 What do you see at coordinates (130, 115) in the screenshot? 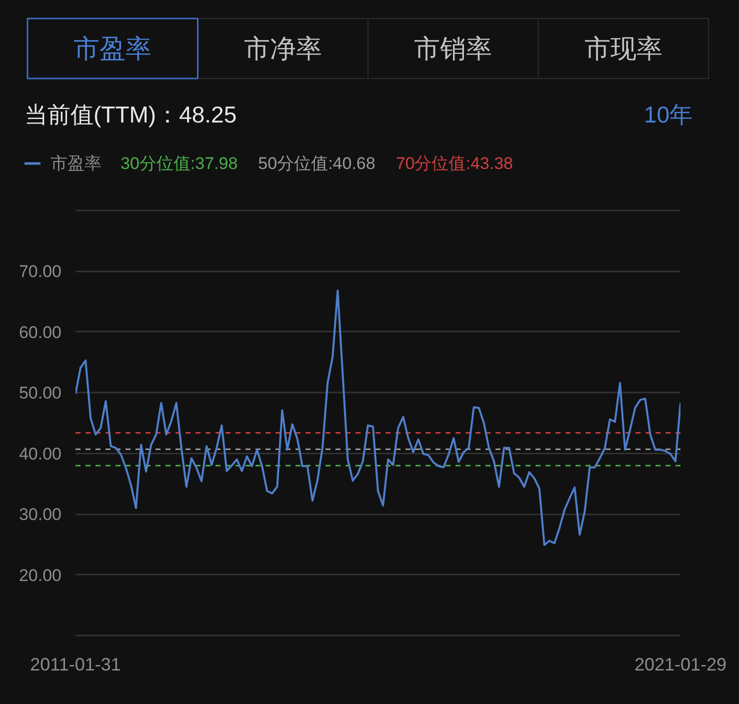
I see `chart-subtitle: 当前值(TTM)：48.25` at bounding box center [130, 115].